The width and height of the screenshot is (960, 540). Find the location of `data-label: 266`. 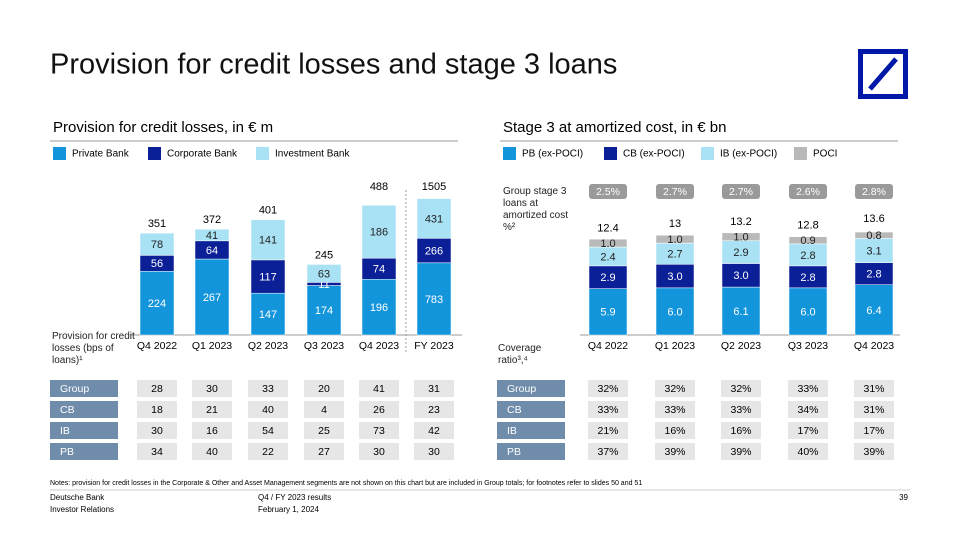

data-label: 266 is located at coordinates (434, 251).